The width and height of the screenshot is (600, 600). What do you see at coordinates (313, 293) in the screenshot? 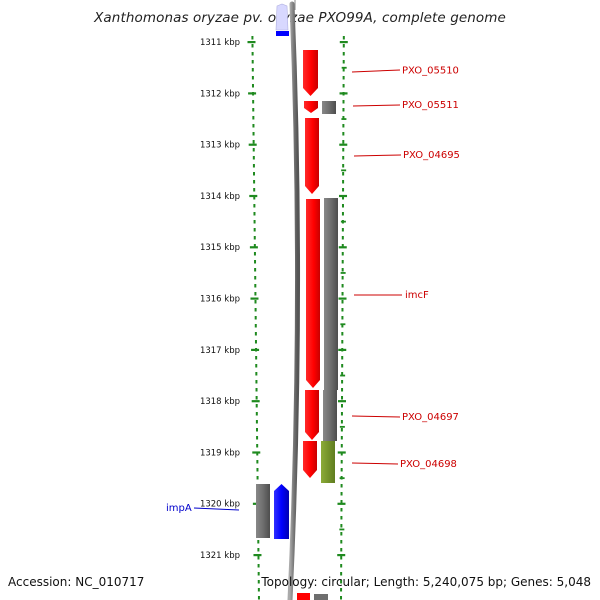
I see `gene-imcF` at bounding box center [313, 293].